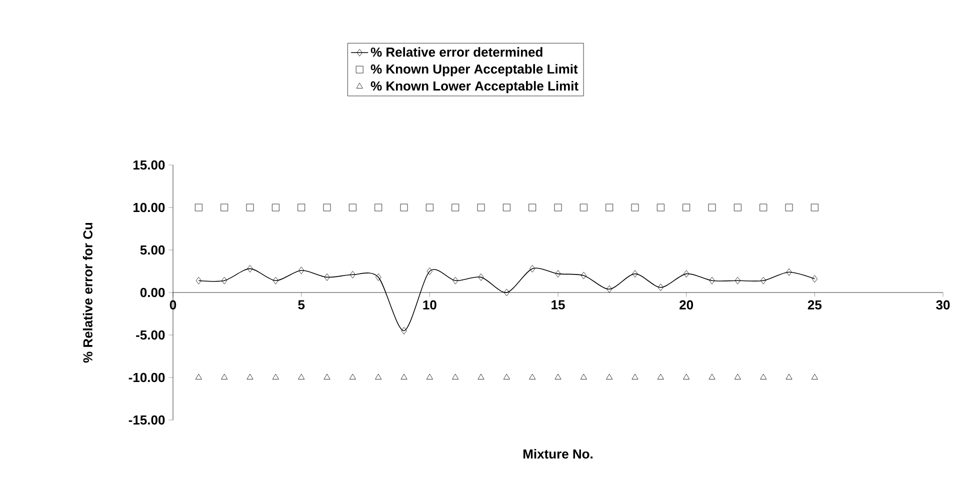 Image resolution: width=955 pixels, height=491 pixels. What do you see at coordinates (87, 292) in the screenshot?
I see `y-axis-title: % Relative error for Cu` at bounding box center [87, 292].